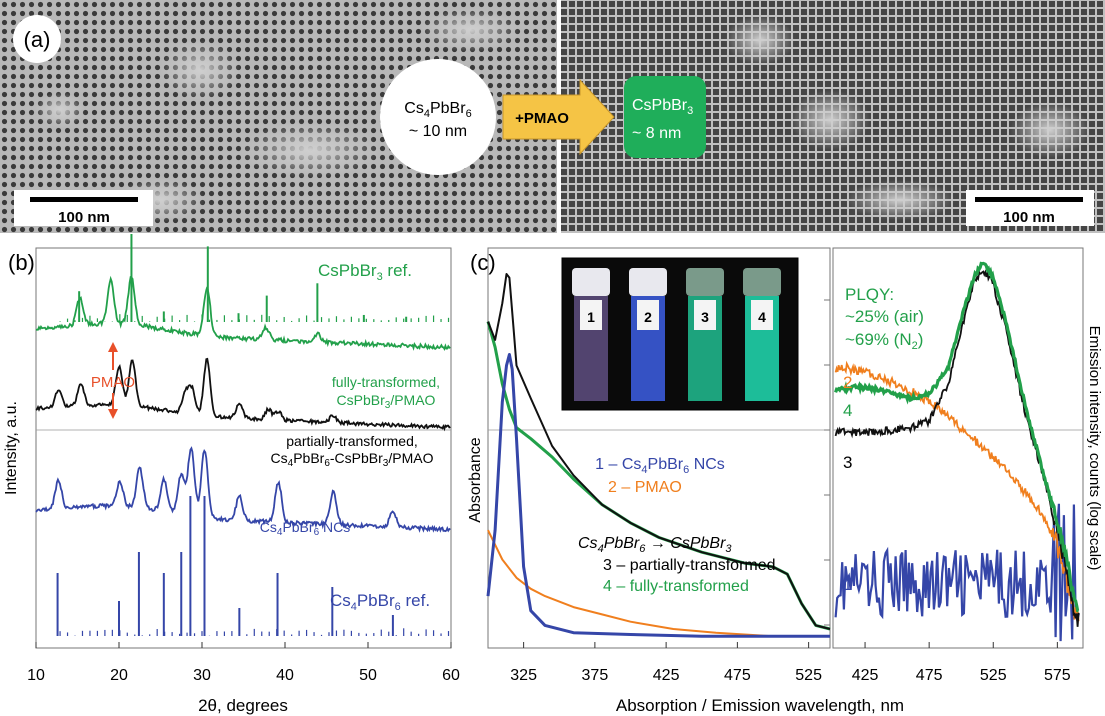  Describe the element at coordinates (760, 705) in the screenshot. I see `abs-xlabel: Absorption / Emission wavelength, nm` at that location.